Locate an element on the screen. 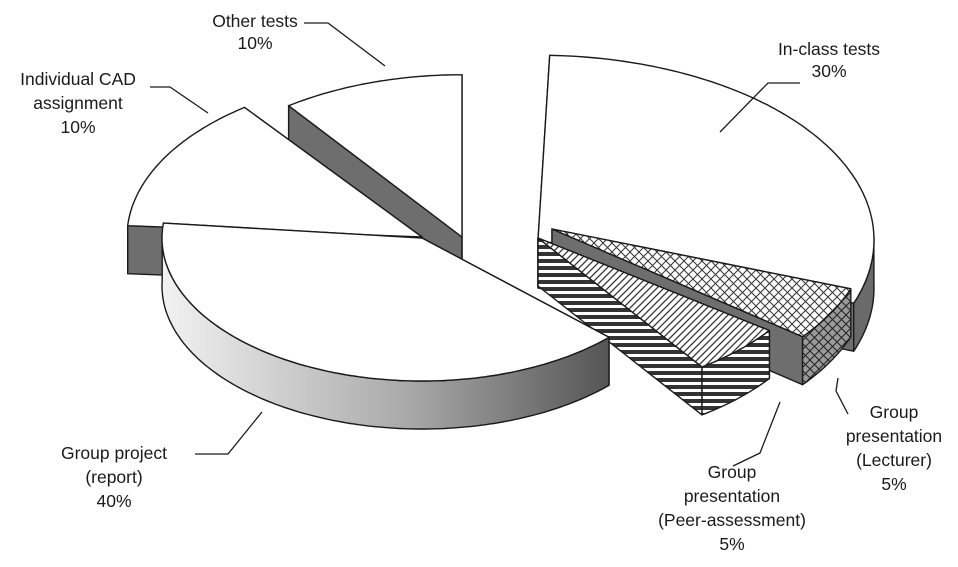  slice-label-3: Group presentation (Peer-assessment) 5% is located at coordinates (732, 477).